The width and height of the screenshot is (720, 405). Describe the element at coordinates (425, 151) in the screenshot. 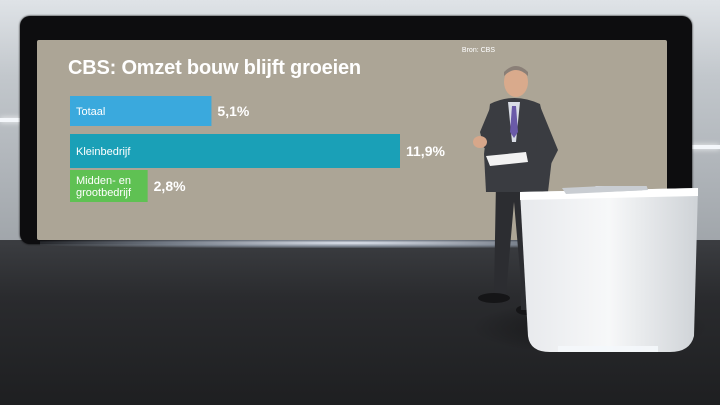

I see `bar-value-label-2: 11,9%` at that location.